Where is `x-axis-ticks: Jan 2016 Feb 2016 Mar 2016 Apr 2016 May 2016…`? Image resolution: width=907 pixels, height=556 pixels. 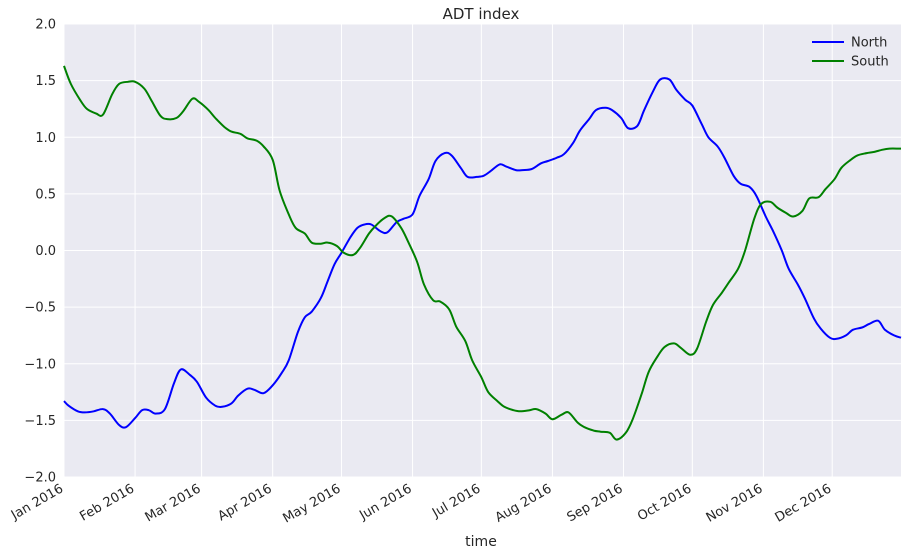 x-axis-ticks: Jan 2016 Feb 2016 Mar 2016 Apr 2016 May 2016… is located at coordinates (421, 503).